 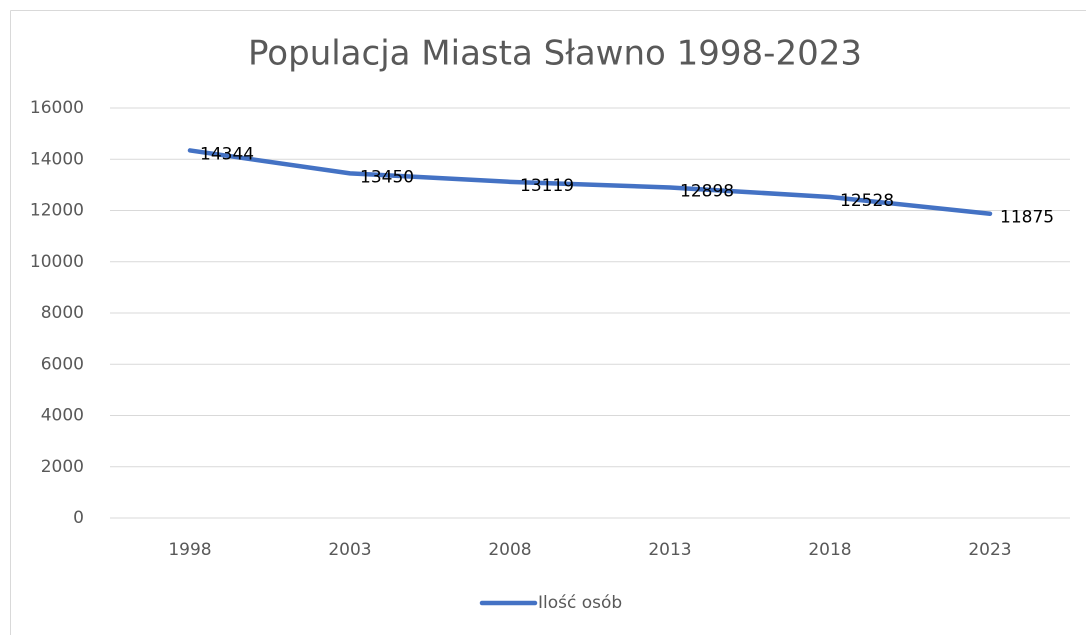 What do you see at coordinates (57, 211) in the screenshot?
I see `y-tick-label: 12000` at bounding box center [57, 211].